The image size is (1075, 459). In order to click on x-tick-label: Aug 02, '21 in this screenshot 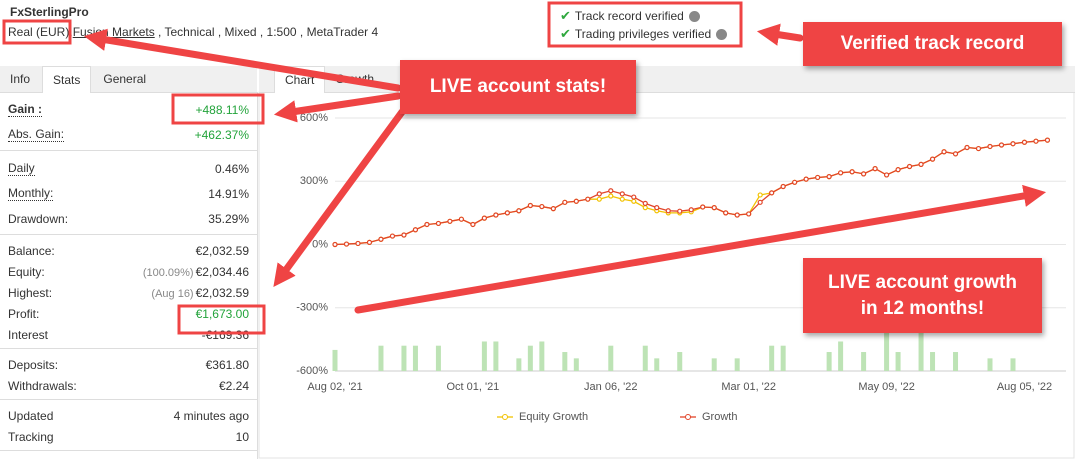, I will do `click(334, 387)`.